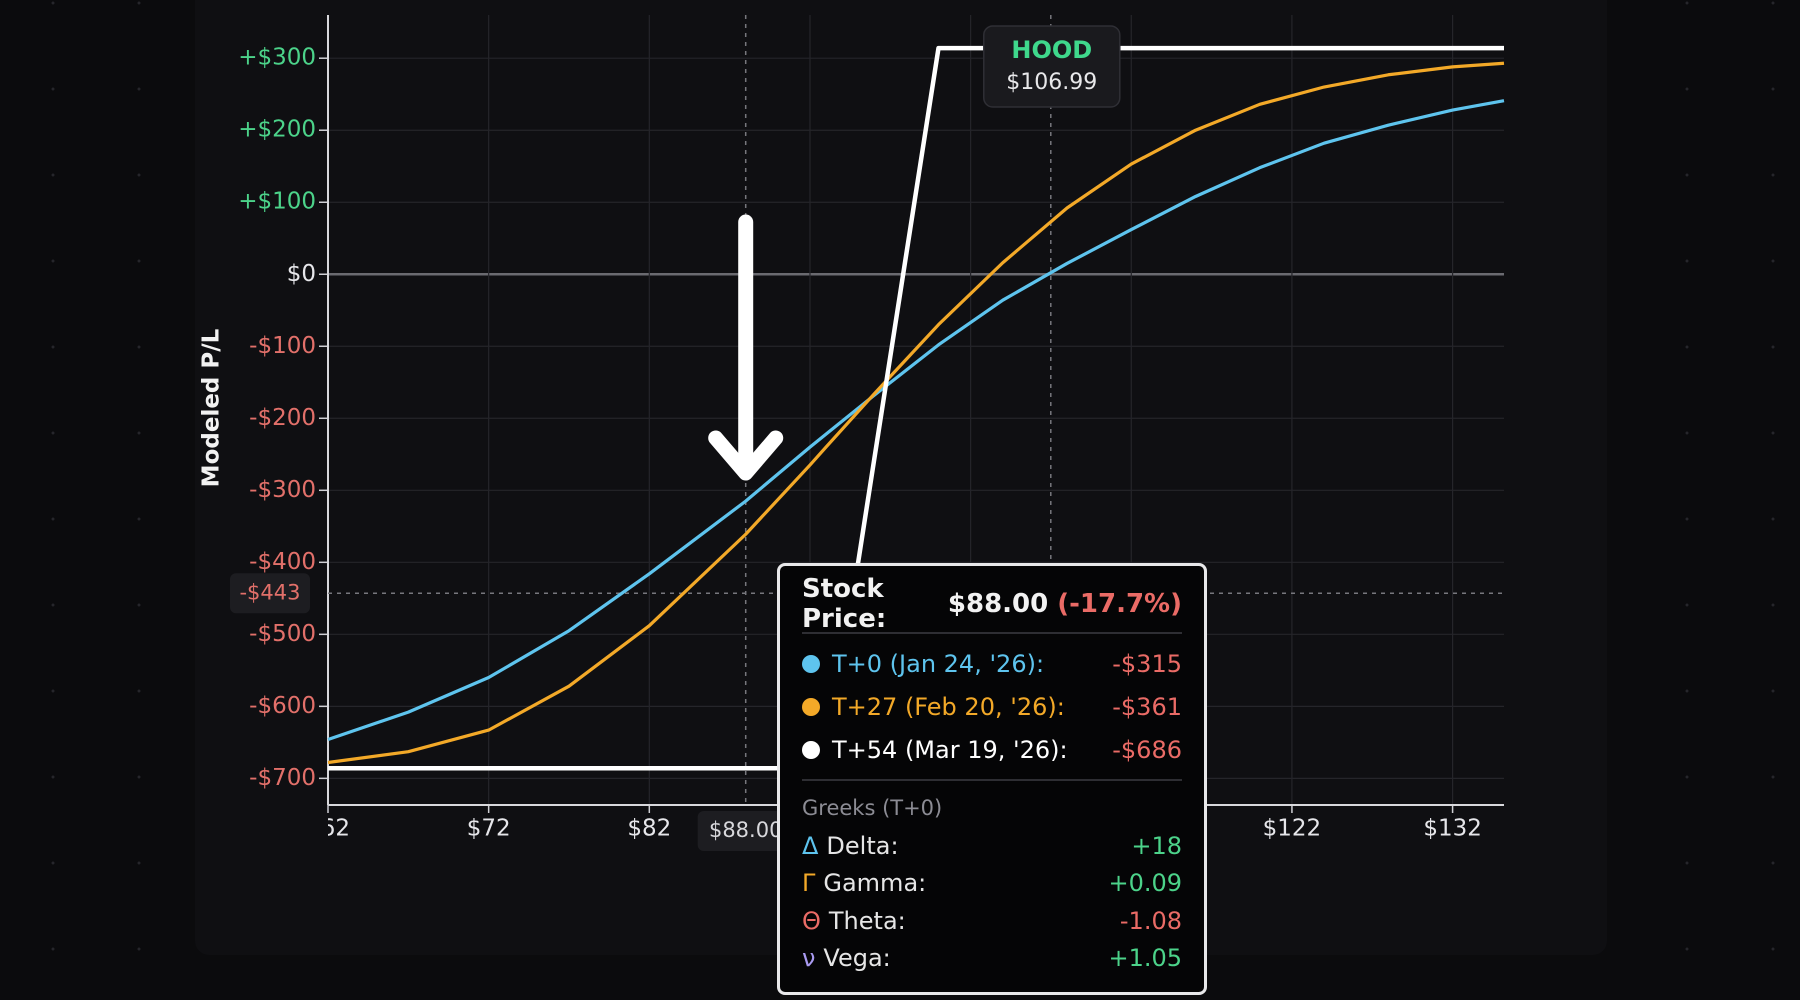 This screenshot has height=1000, width=1800. I want to click on greek-symbol: ν, so click(809, 958).